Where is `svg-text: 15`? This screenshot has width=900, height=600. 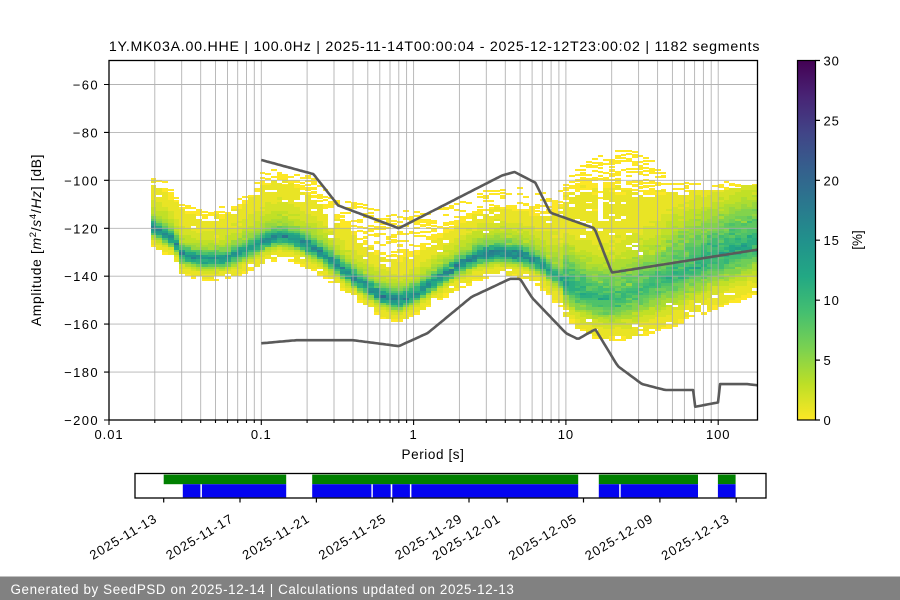
svg-text: 15 is located at coordinates (832, 240).